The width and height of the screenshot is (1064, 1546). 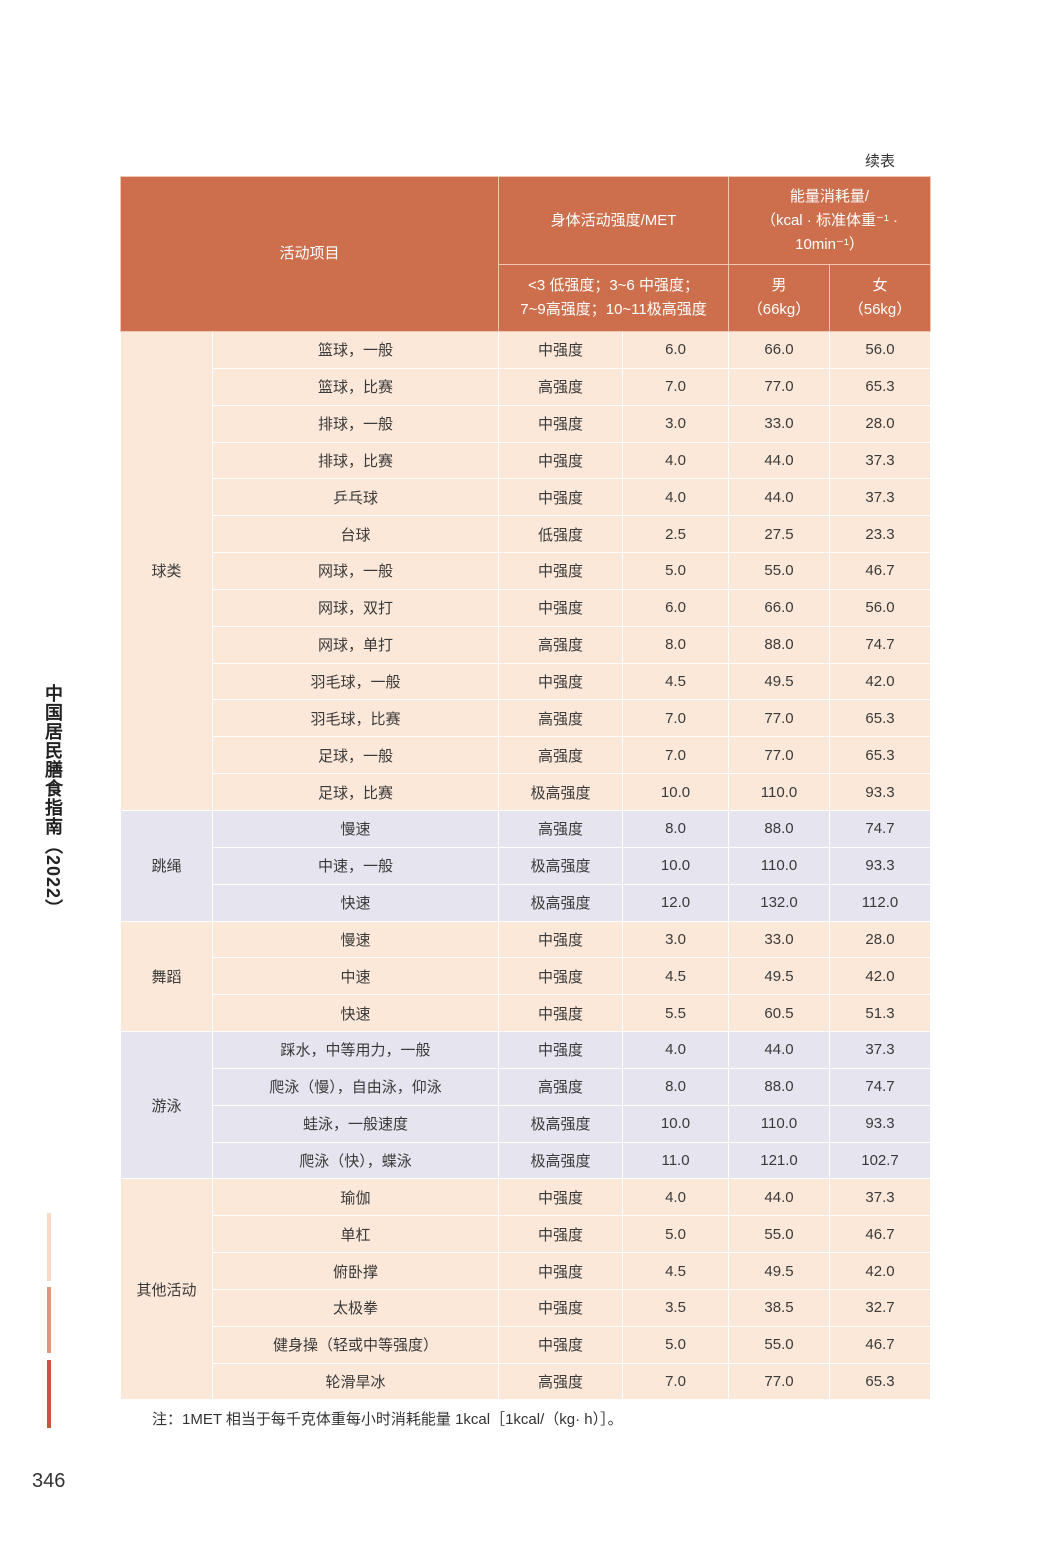 I want to click on intensity-cell: 低强度, so click(x=561, y=534).